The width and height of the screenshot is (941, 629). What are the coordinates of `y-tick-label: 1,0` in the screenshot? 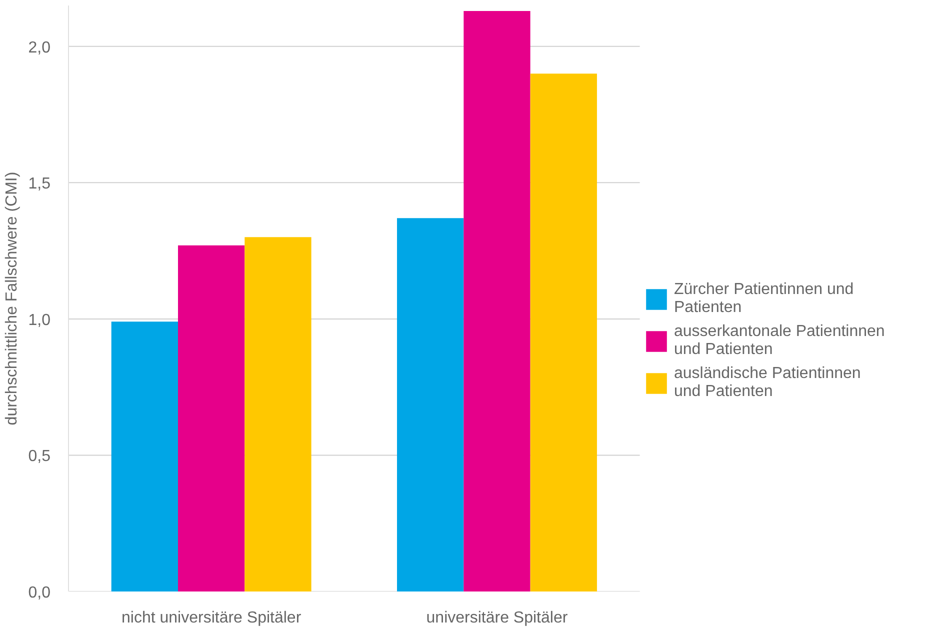 It's located at (39, 320).